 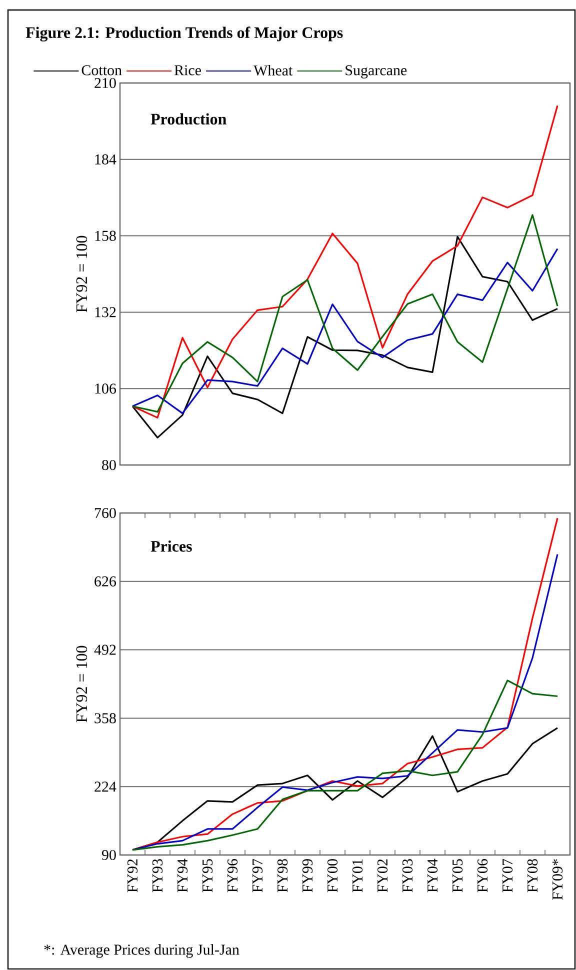 I want to click on y-tick-label: 184, so click(x=105, y=159).